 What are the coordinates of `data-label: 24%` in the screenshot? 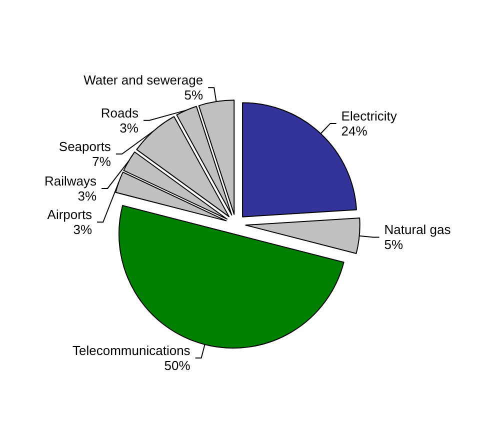 It's located at (354, 130).